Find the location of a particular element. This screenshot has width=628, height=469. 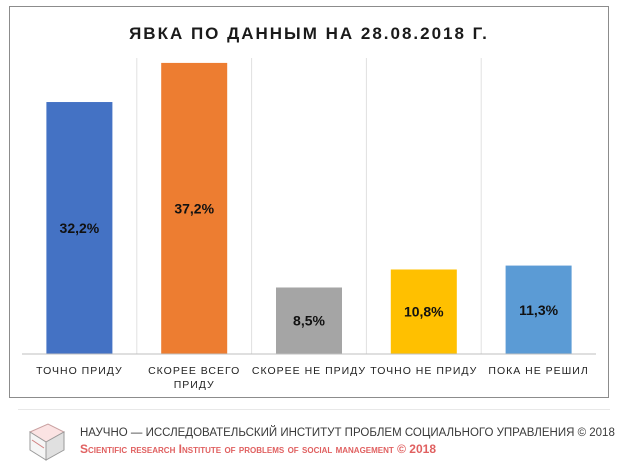

chart-title: ЯВКА ПО ДАННЫМ НА 28.08.2018 Г. is located at coordinates (309, 33).